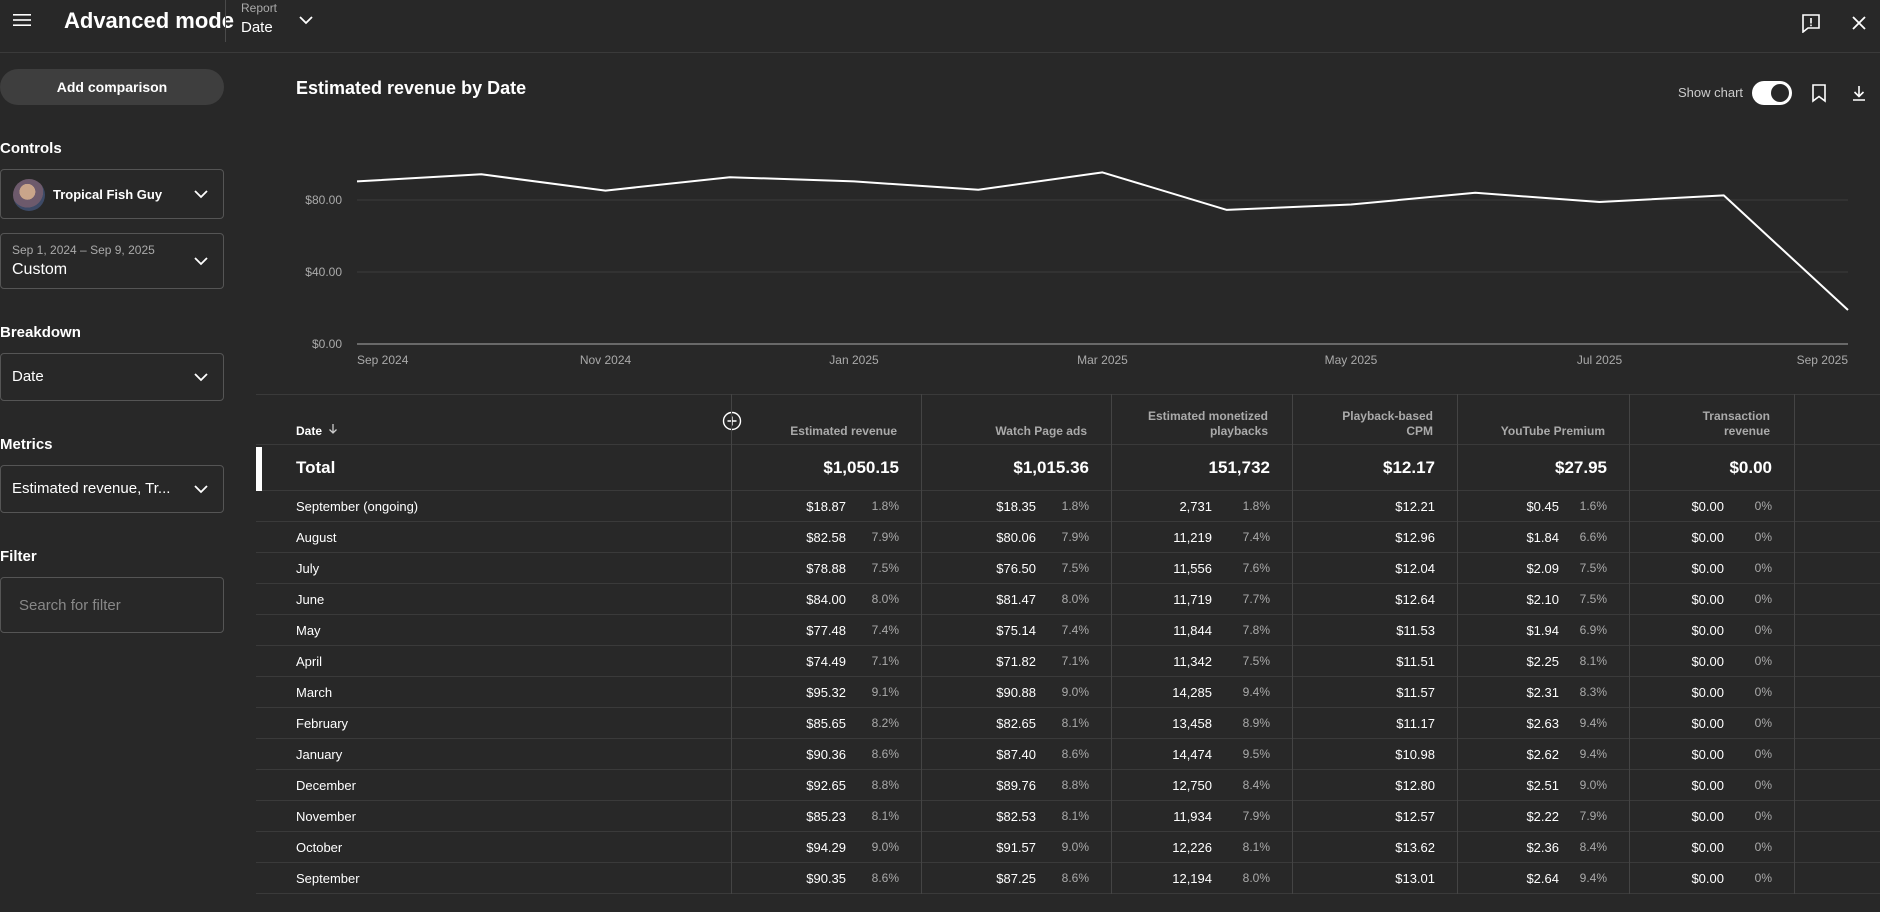  What do you see at coordinates (1859, 93) in the screenshot?
I see `download-icon` at bounding box center [1859, 93].